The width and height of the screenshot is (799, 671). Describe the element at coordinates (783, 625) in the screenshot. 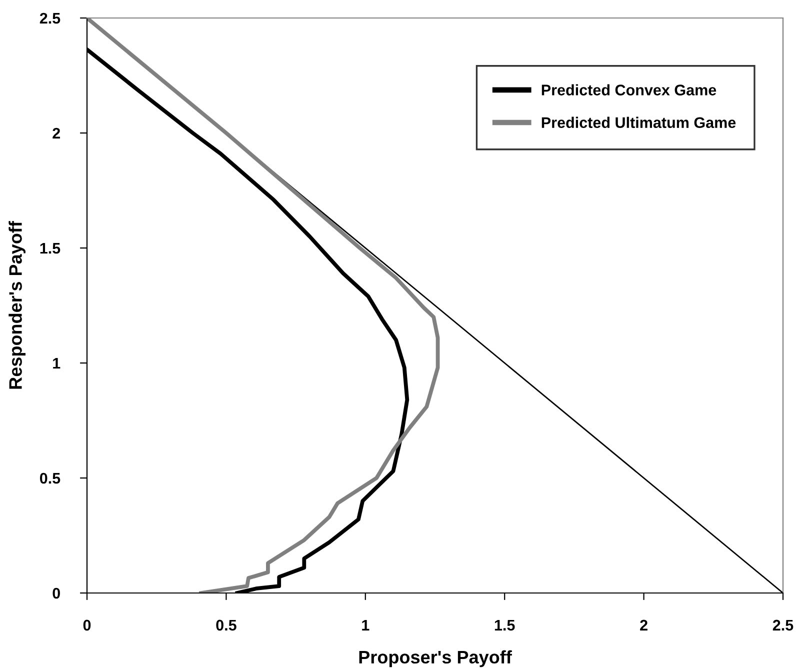

I see `x-tick-label: 2.5` at that location.